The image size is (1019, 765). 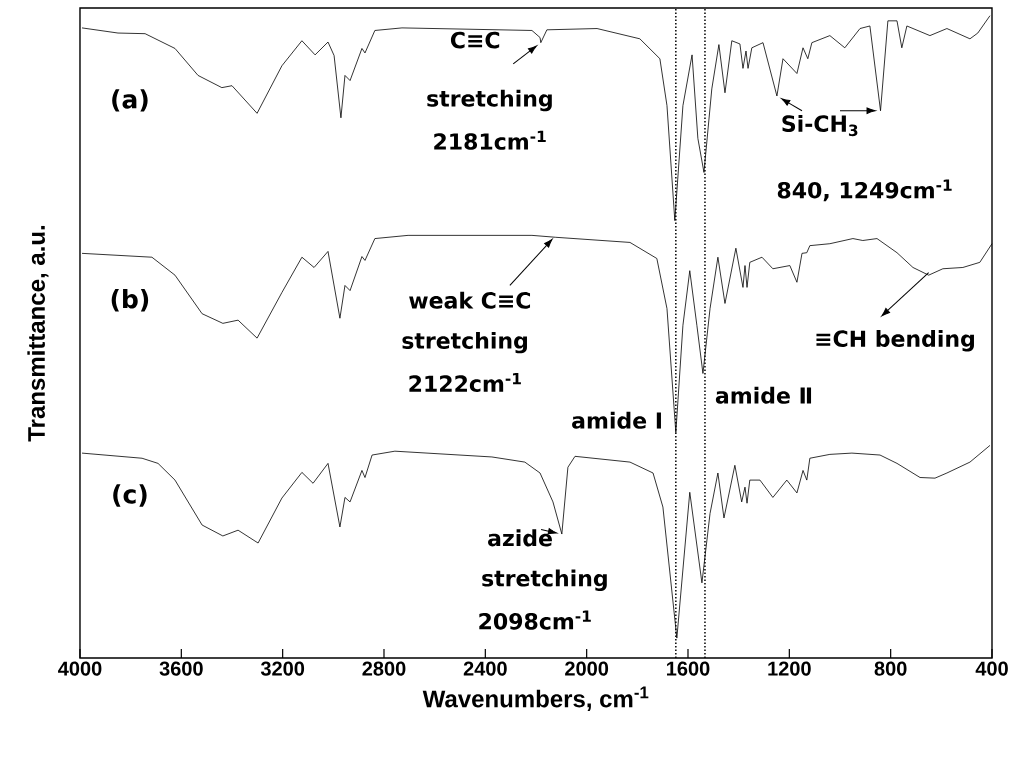 I want to click on annotation: 2098cm$^{-1}$, so click(x=535, y=620).